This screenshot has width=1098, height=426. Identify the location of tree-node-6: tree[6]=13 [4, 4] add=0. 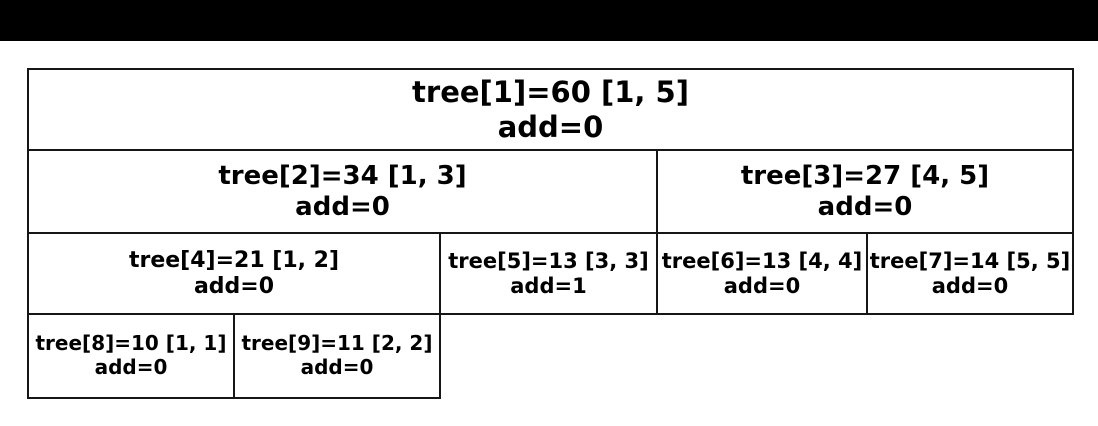
(762, 273).